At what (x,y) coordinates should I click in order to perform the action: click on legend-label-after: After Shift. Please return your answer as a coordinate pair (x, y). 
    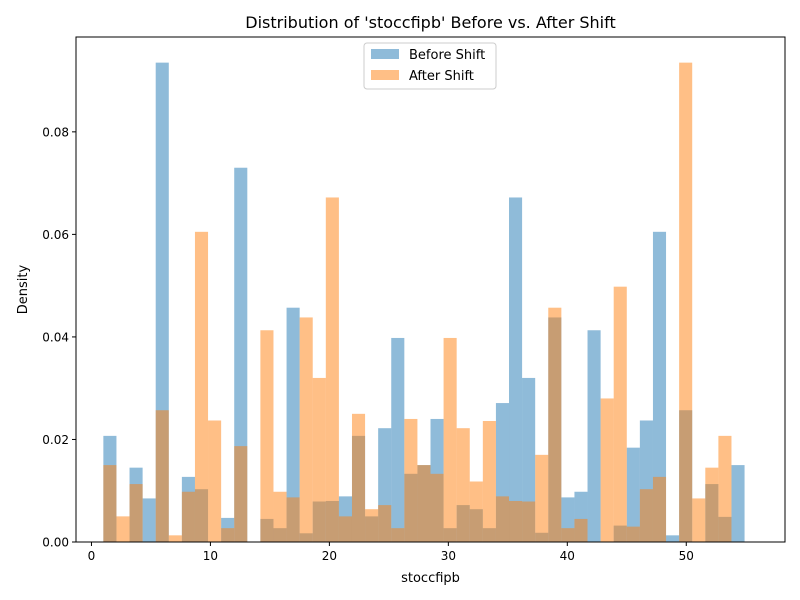
    Looking at the image, I should click on (441, 76).